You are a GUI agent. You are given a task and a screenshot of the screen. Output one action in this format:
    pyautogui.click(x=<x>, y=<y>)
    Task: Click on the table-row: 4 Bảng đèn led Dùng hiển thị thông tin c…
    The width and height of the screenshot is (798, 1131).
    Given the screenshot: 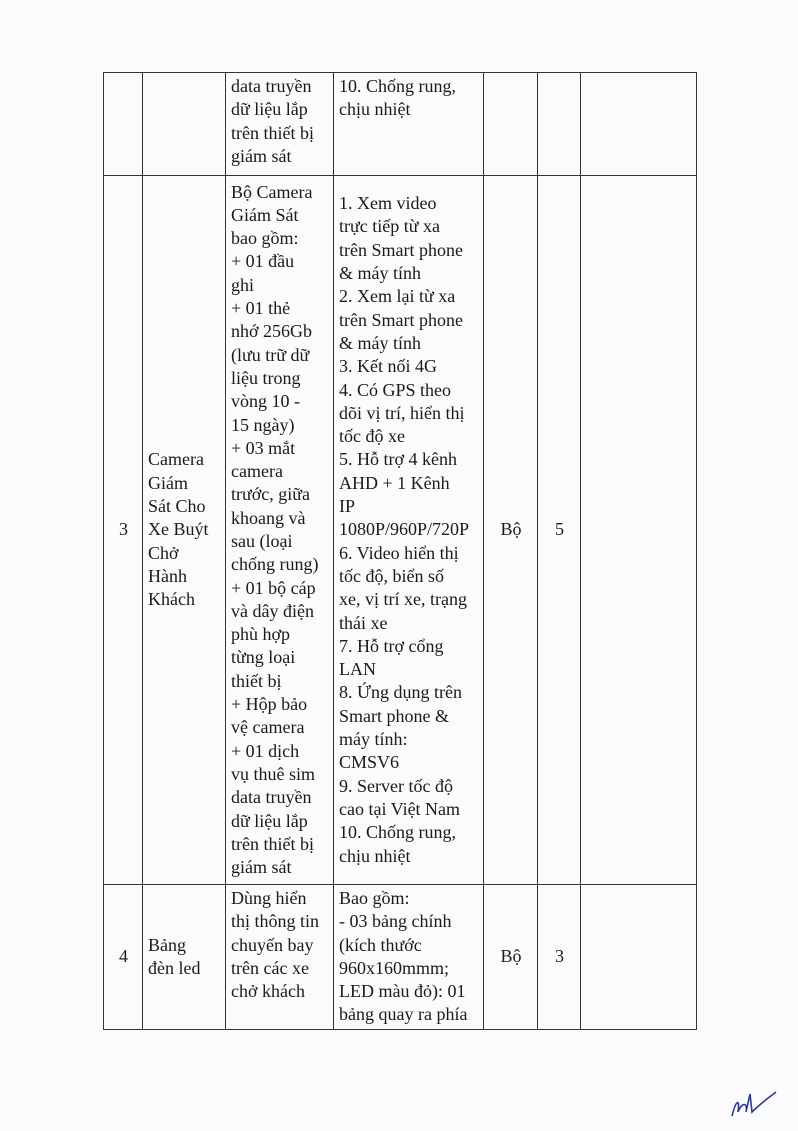 What is the action you would take?
    pyautogui.click(x=400, y=957)
    